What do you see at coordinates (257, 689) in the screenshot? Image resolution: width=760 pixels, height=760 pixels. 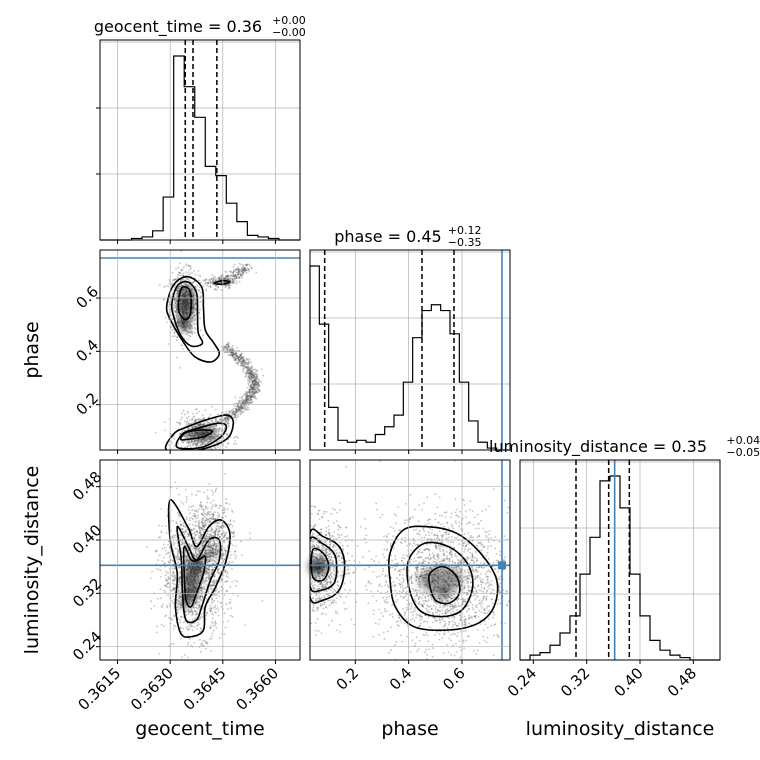 I see `xtick-label-geocent-time-3: 0.3660` at bounding box center [257, 689].